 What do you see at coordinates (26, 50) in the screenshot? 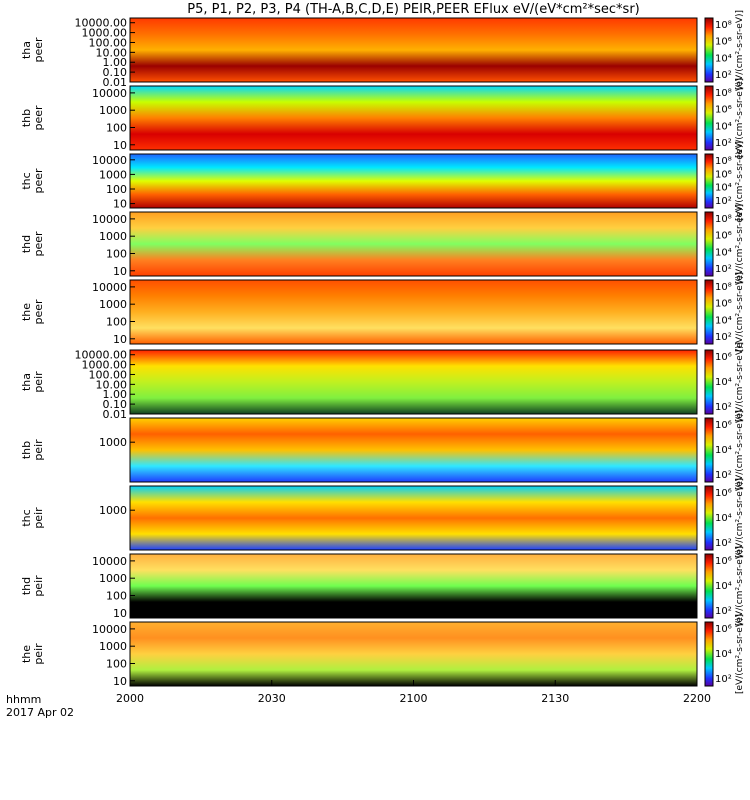
I see `panel-label-probe: tha` at bounding box center [26, 50].